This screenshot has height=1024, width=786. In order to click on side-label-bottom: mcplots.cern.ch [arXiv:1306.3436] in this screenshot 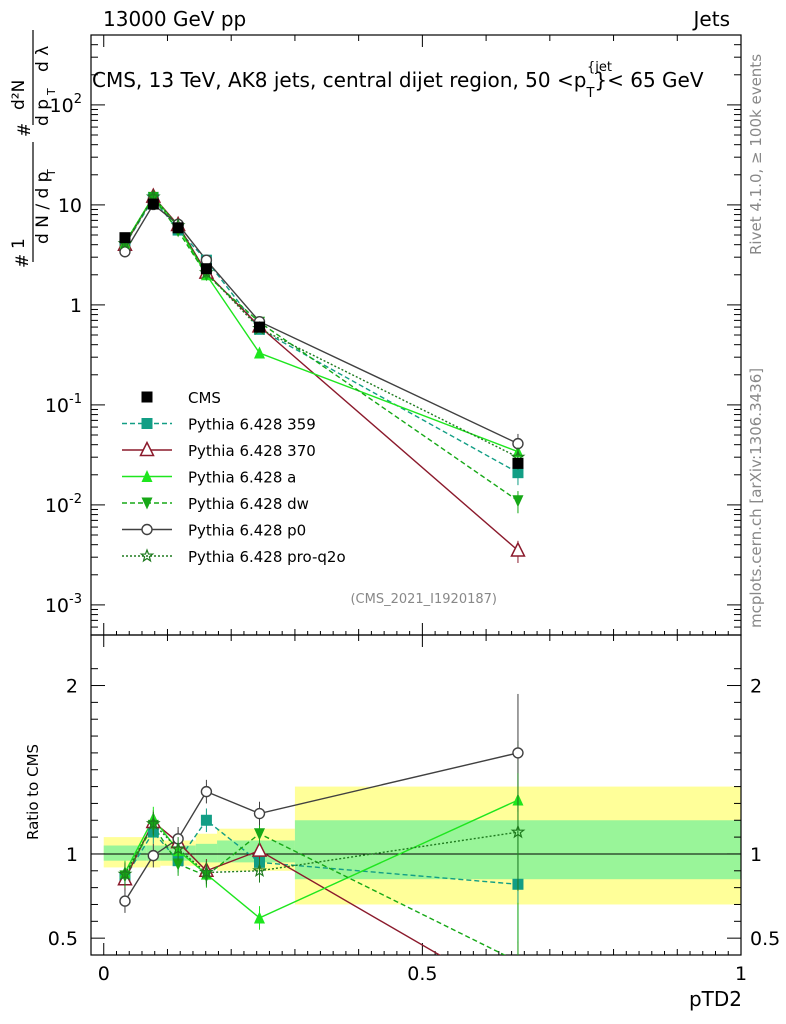, I will do `click(756, 498)`.